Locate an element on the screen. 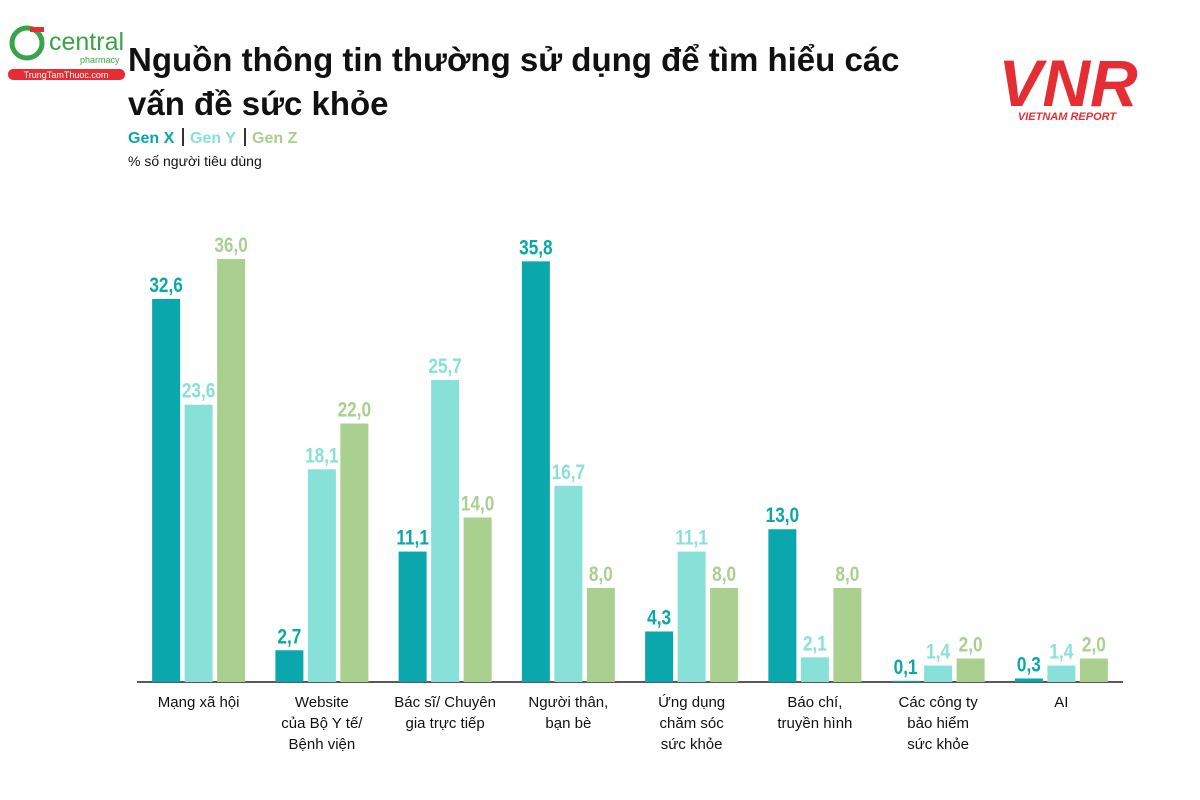 The width and height of the screenshot is (1200, 800). logo-text: central is located at coordinates (86, 42).